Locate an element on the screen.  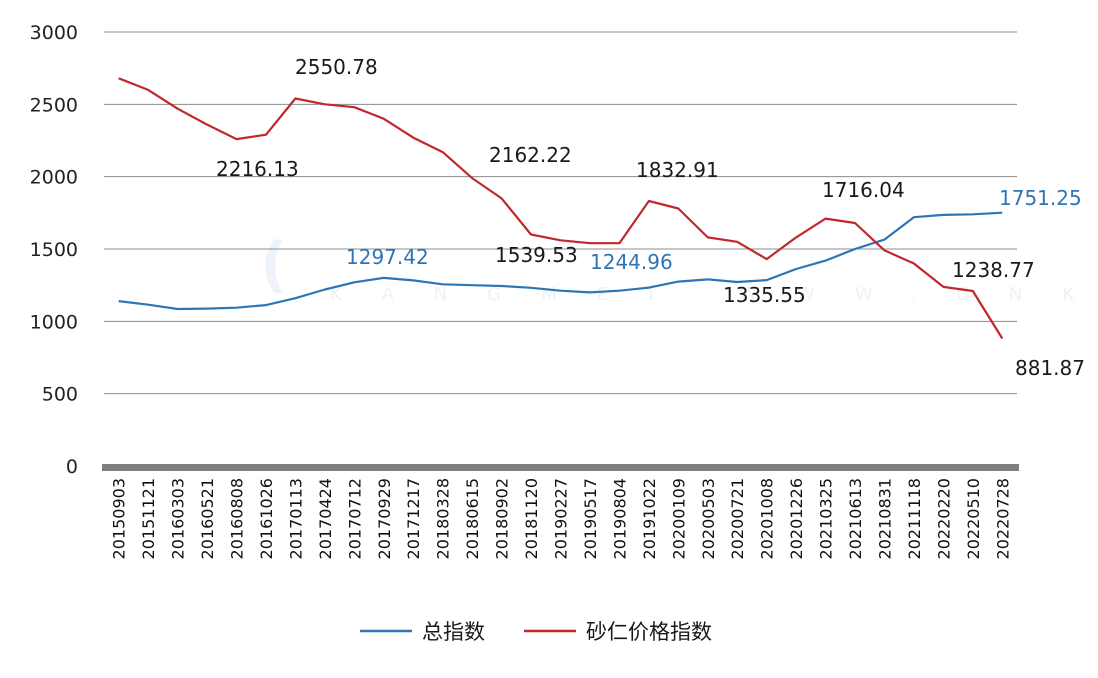
y-tick-label: 3000 is located at coordinates (54, 33).